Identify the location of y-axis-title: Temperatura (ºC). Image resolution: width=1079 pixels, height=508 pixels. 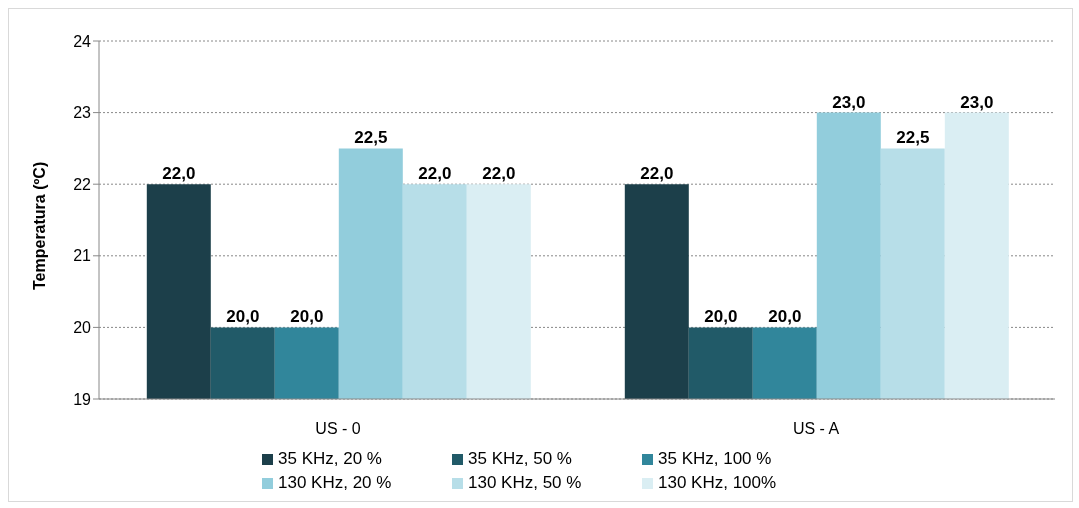
(39, 225).